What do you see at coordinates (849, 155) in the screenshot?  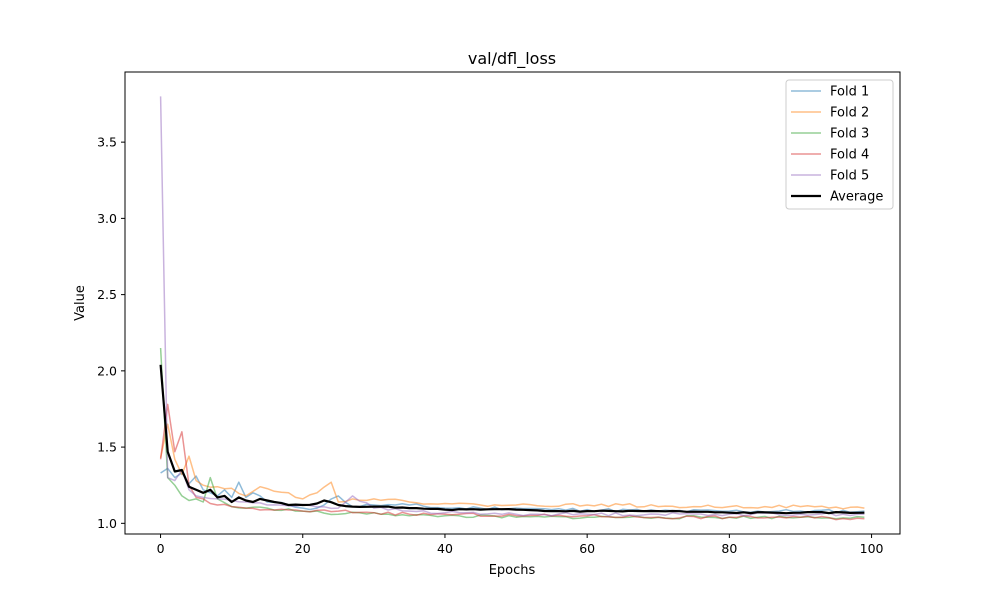 I see `legend-label: Fold 4` at bounding box center [849, 155].